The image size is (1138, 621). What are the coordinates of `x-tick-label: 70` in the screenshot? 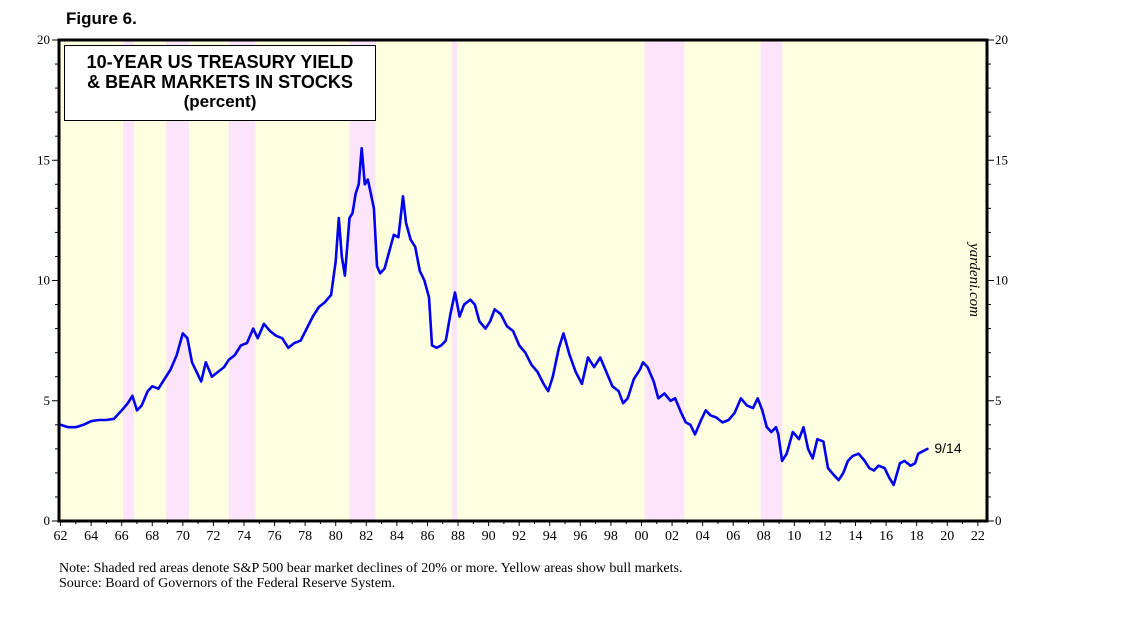 It's located at (183, 536).